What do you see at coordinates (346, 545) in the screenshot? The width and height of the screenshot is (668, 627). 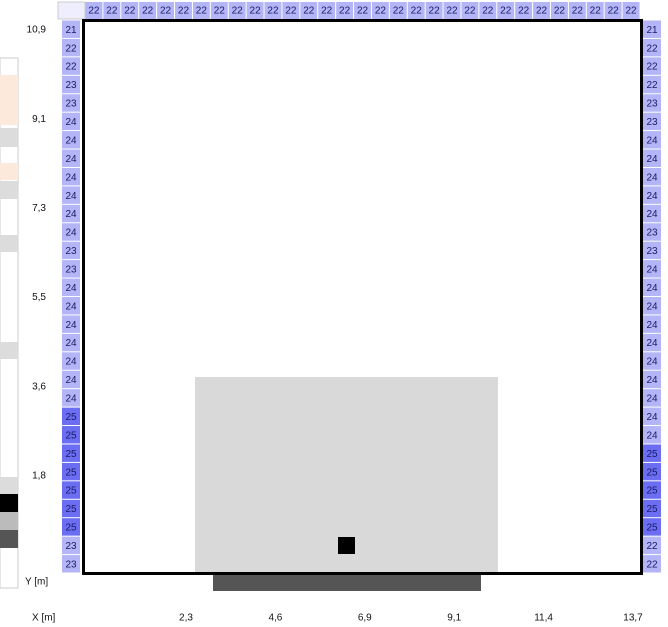 I see `marker` at bounding box center [346, 545].